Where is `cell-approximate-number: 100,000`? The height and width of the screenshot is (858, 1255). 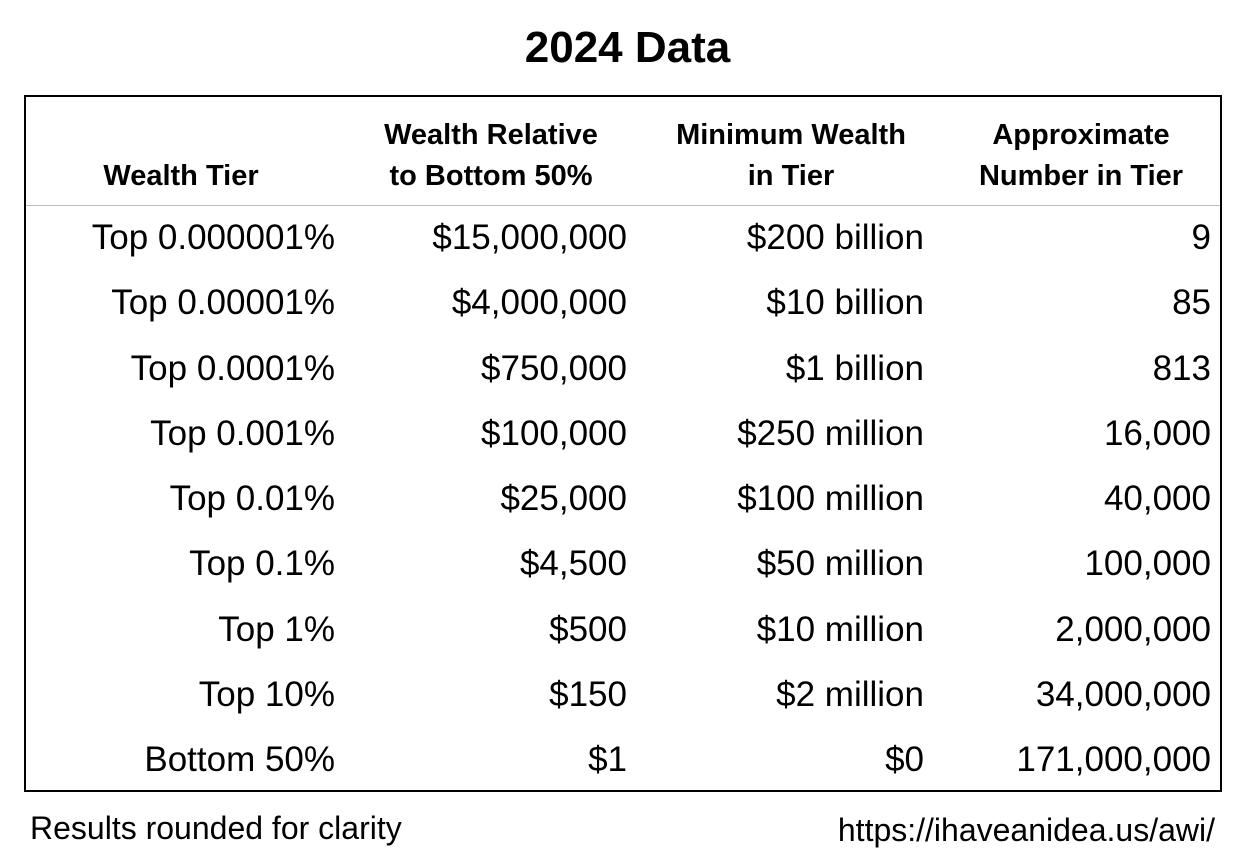 cell-approximate-number: 100,000 is located at coordinates (1147, 564).